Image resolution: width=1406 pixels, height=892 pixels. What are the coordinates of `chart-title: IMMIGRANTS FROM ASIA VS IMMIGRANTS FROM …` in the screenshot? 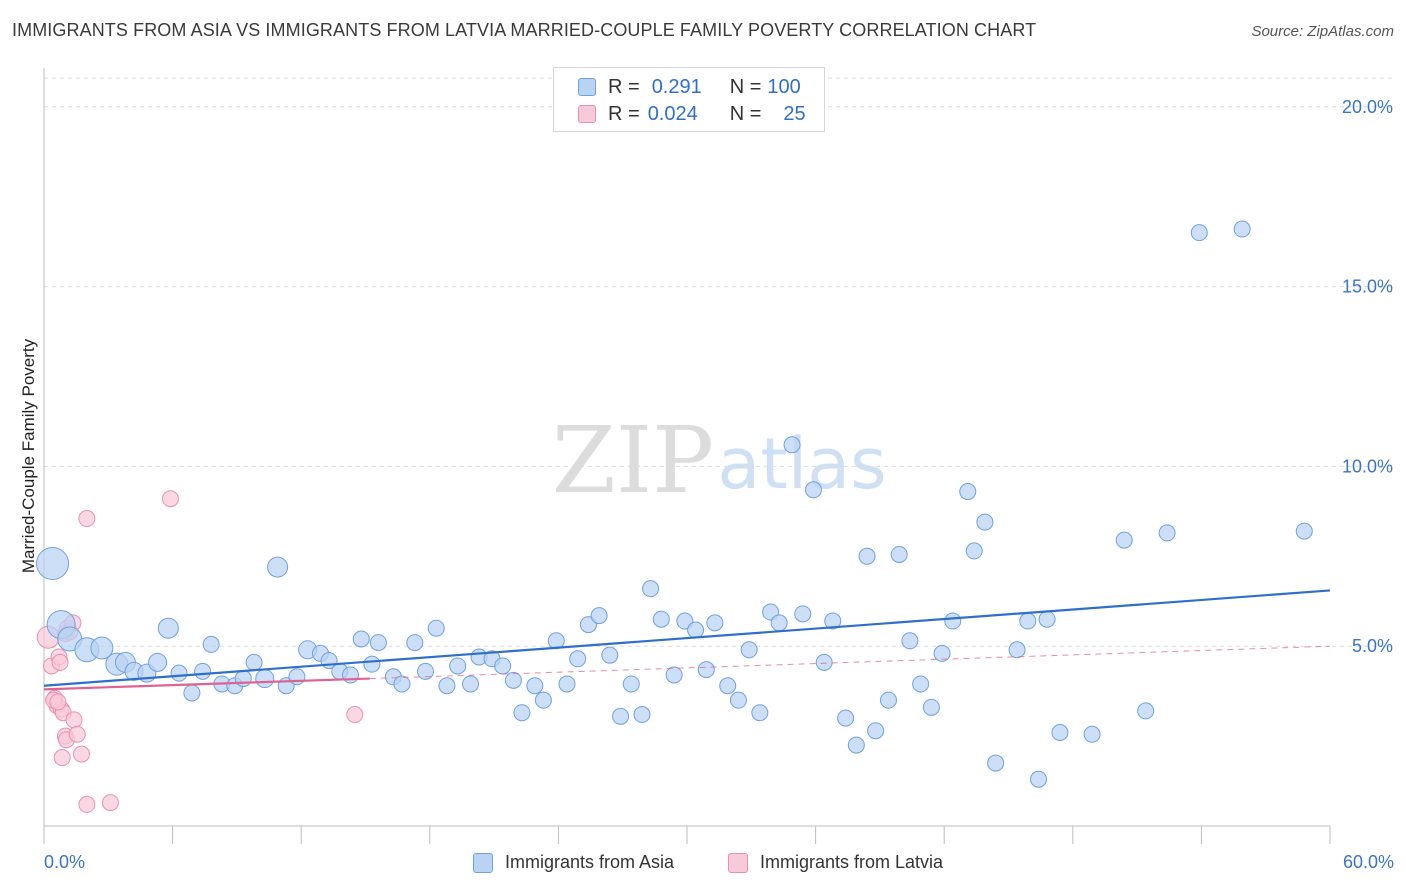 It's located at (524, 30).